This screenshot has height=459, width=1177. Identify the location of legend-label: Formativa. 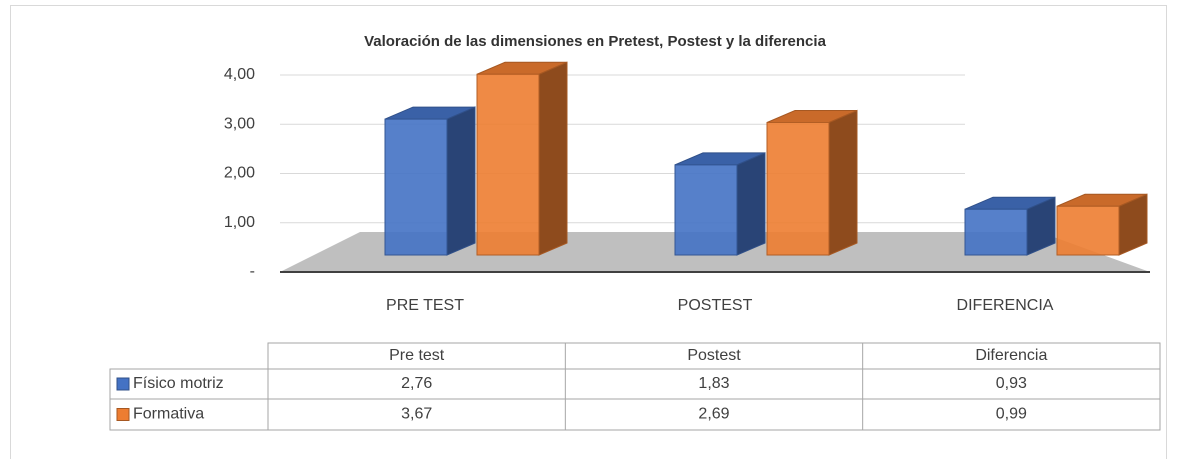
(168, 414).